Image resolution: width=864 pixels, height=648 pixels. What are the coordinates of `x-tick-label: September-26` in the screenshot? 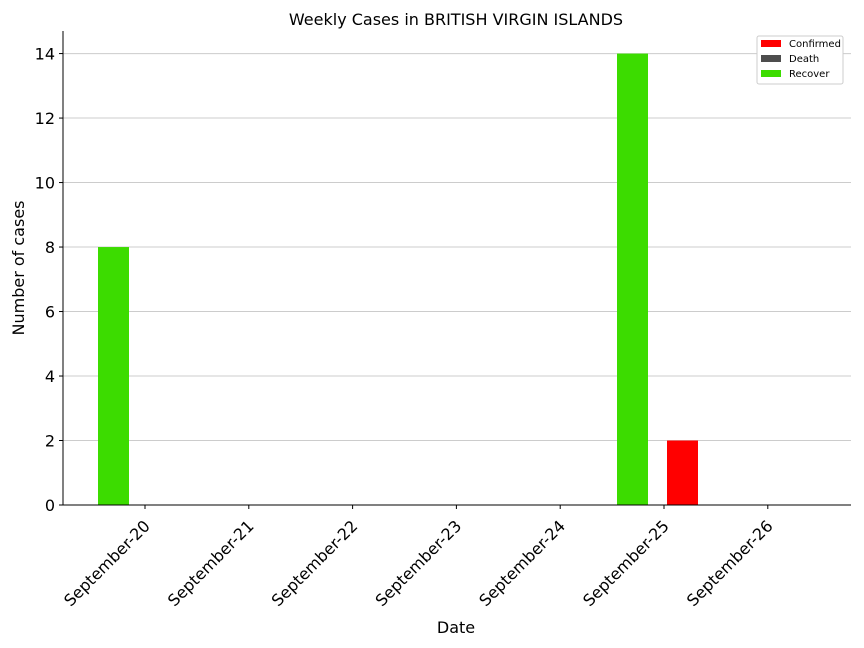 It's located at (730, 563).